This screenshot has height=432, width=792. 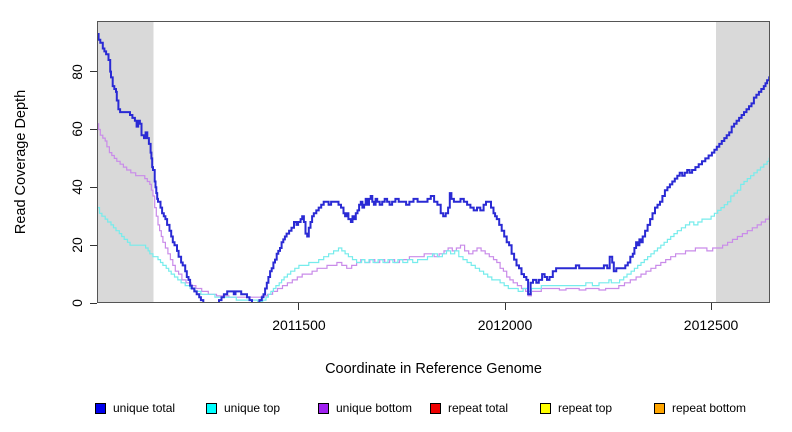 What do you see at coordinates (478, 408) in the screenshot?
I see `legend-label: repeat total` at bounding box center [478, 408].